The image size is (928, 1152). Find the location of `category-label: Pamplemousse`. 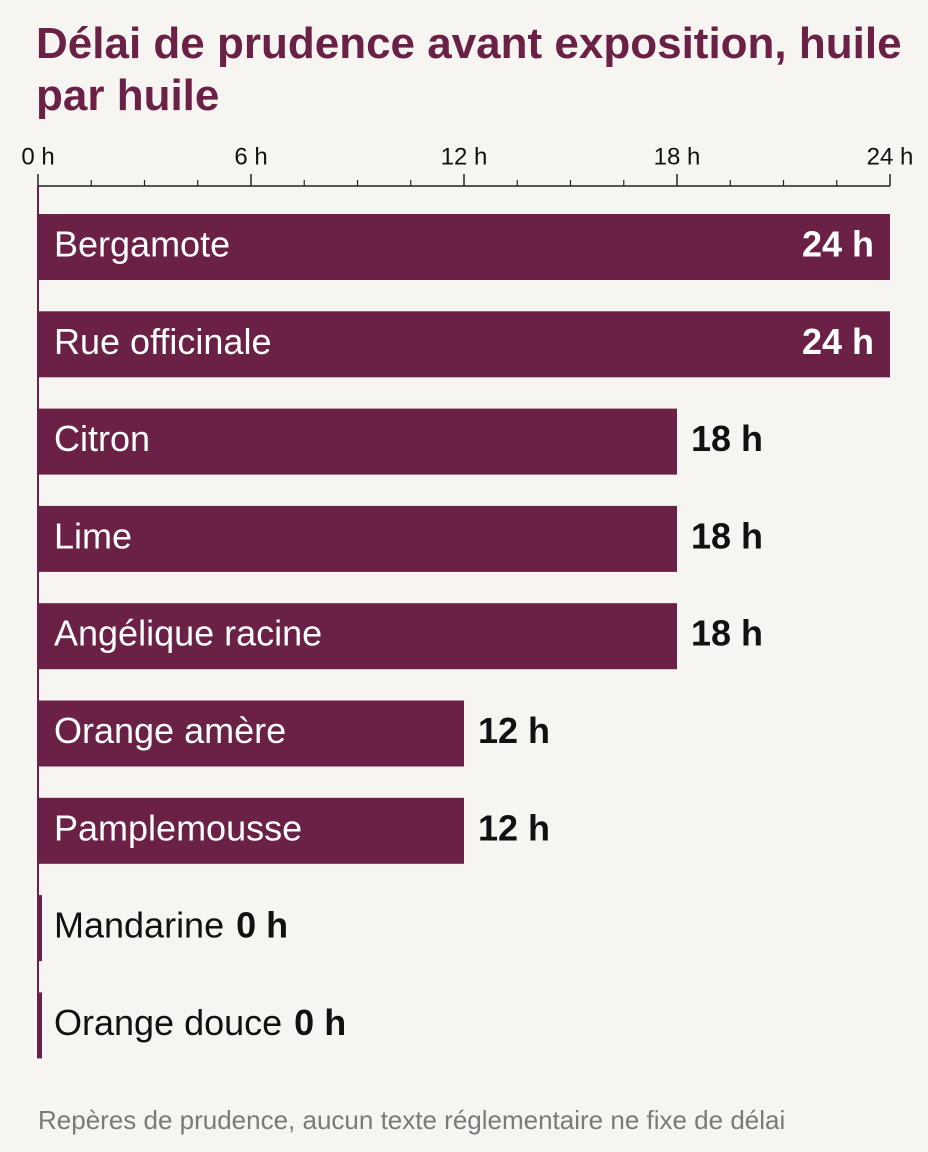

category-label: Pamplemousse is located at coordinates (178, 827).